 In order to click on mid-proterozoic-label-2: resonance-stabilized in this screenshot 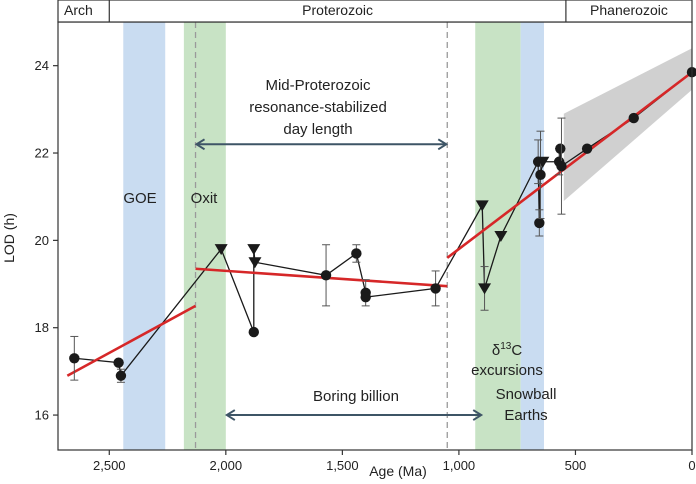, I will do `click(318, 107)`.